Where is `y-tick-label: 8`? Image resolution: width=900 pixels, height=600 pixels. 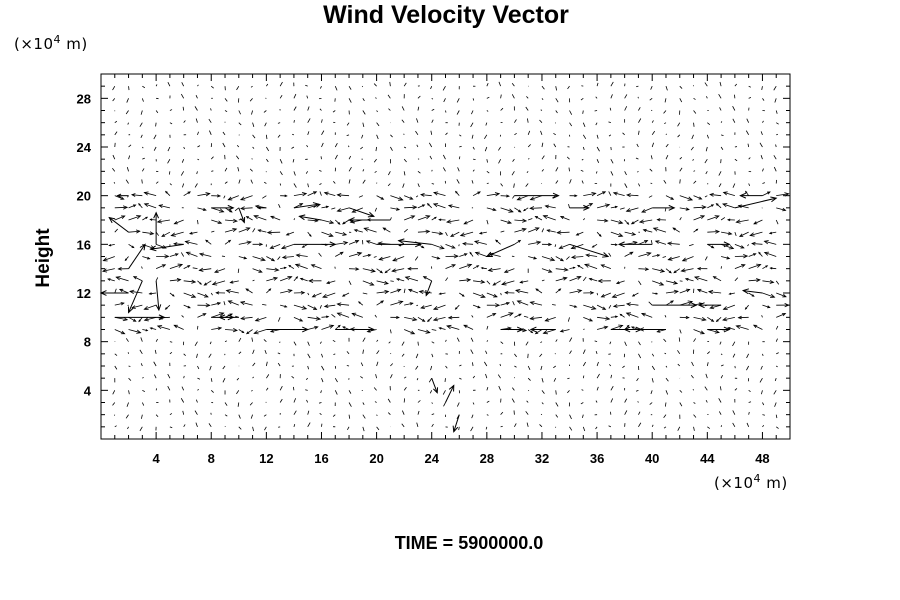
y-tick-label: 8 is located at coordinates (87, 342).